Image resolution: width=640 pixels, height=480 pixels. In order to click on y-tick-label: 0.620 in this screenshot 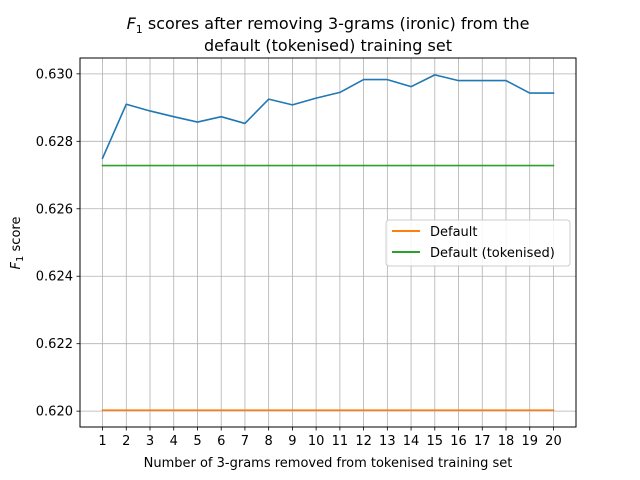, I will do `click(54, 412)`.